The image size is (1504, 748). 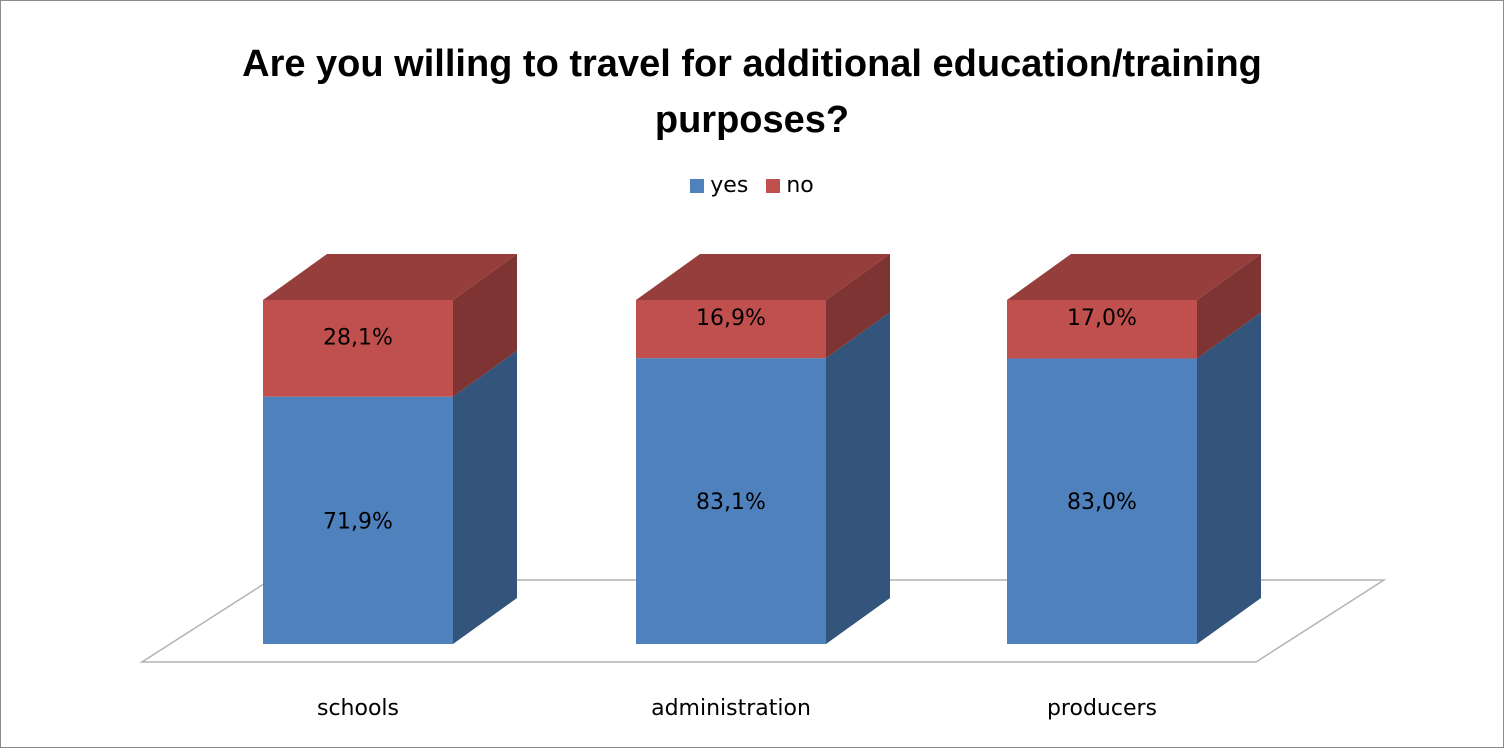 I want to click on data-label-yes-schools: 71,9%, so click(x=358, y=521).